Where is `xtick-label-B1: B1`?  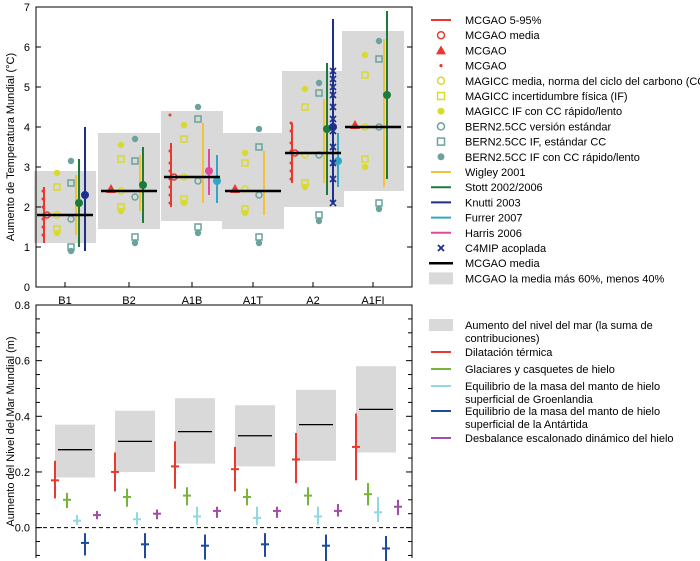
xtick-label-B1: B1 is located at coordinates (64, 301).